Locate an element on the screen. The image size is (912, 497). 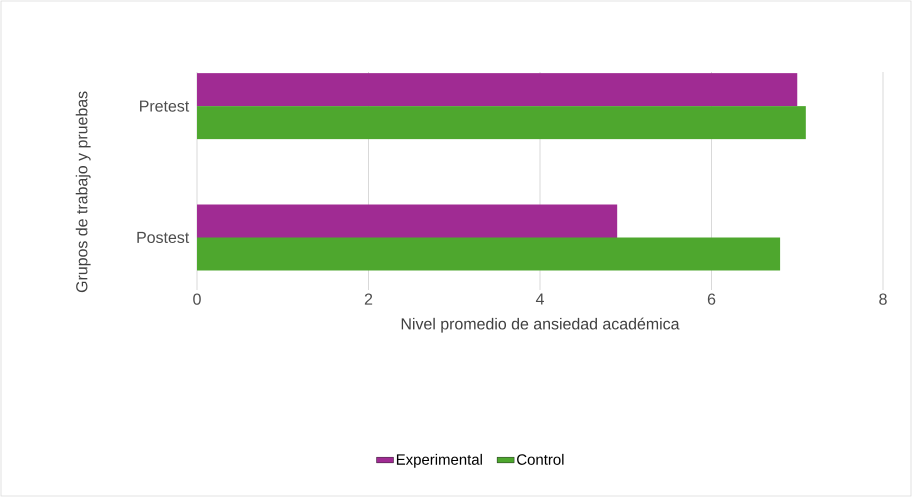
x-tick-label: 2 is located at coordinates (368, 299).